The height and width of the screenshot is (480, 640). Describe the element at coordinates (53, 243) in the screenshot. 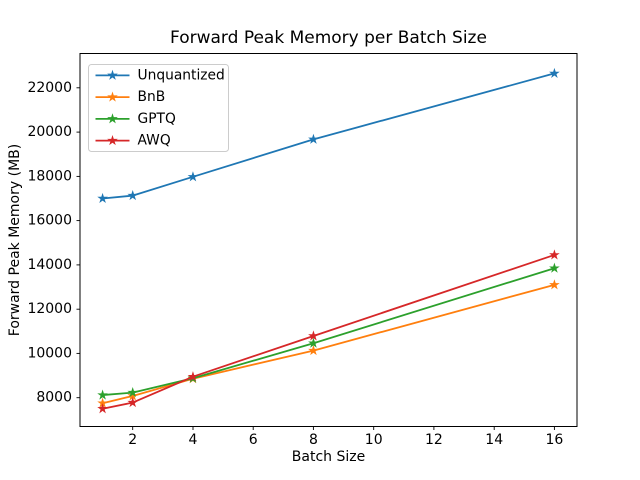

I see `y-axis-ticks: 8000 10000 12000 14000 16000 18000 20000 22000` at that location.